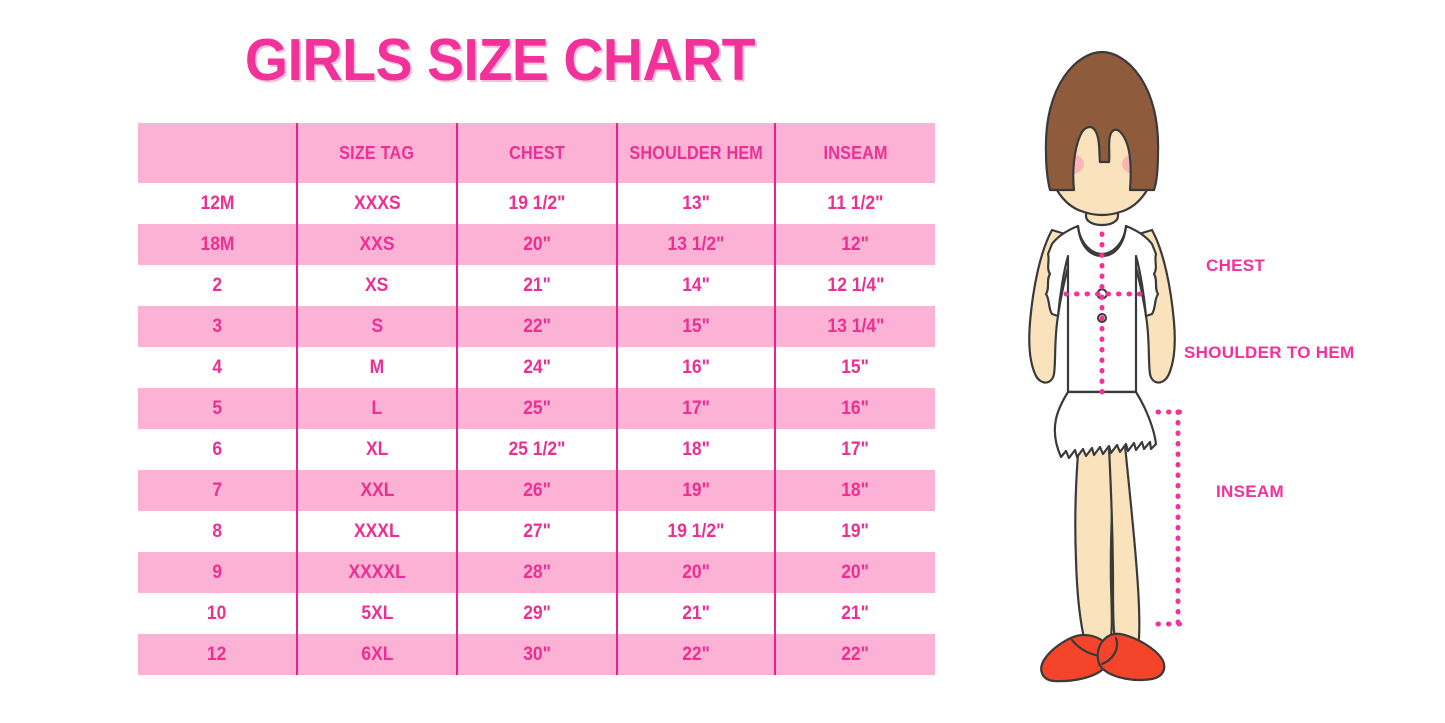 This screenshot has height=723, width=1445. I want to click on cell-age: 12, so click(218, 654).